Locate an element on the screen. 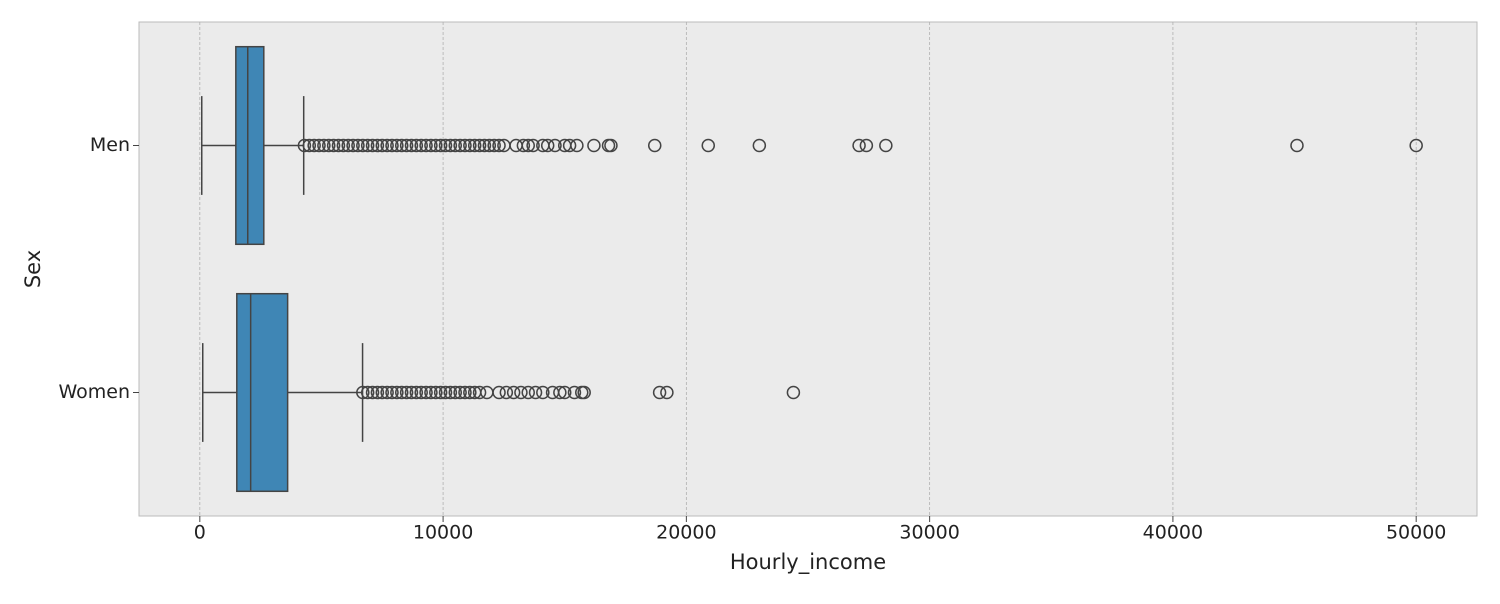 The width and height of the screenshot is (1500, 604). y-tick-label: Women is located at coordinates (94, 392).